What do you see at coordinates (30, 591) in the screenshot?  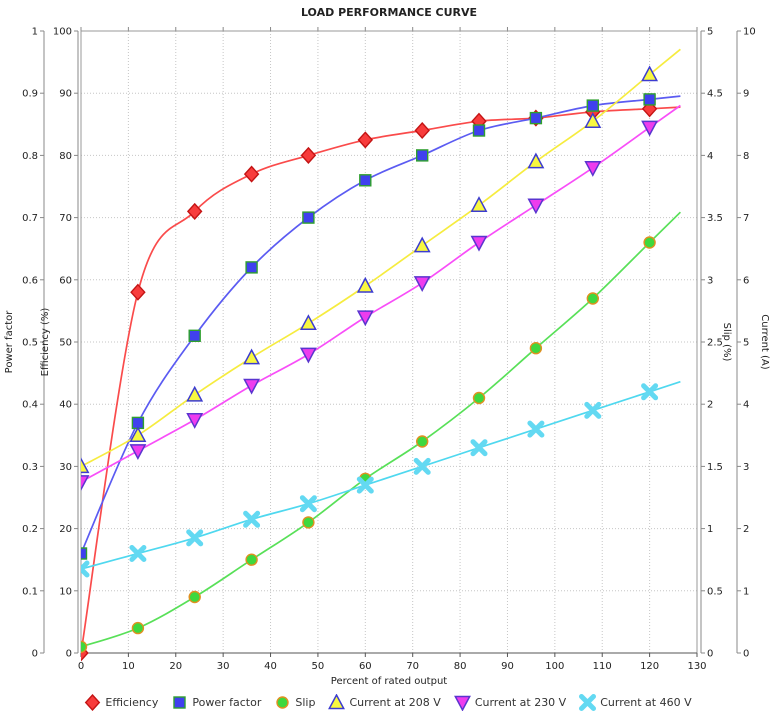 I see `tick-label: 0.1` at bounding box center [30, 591].